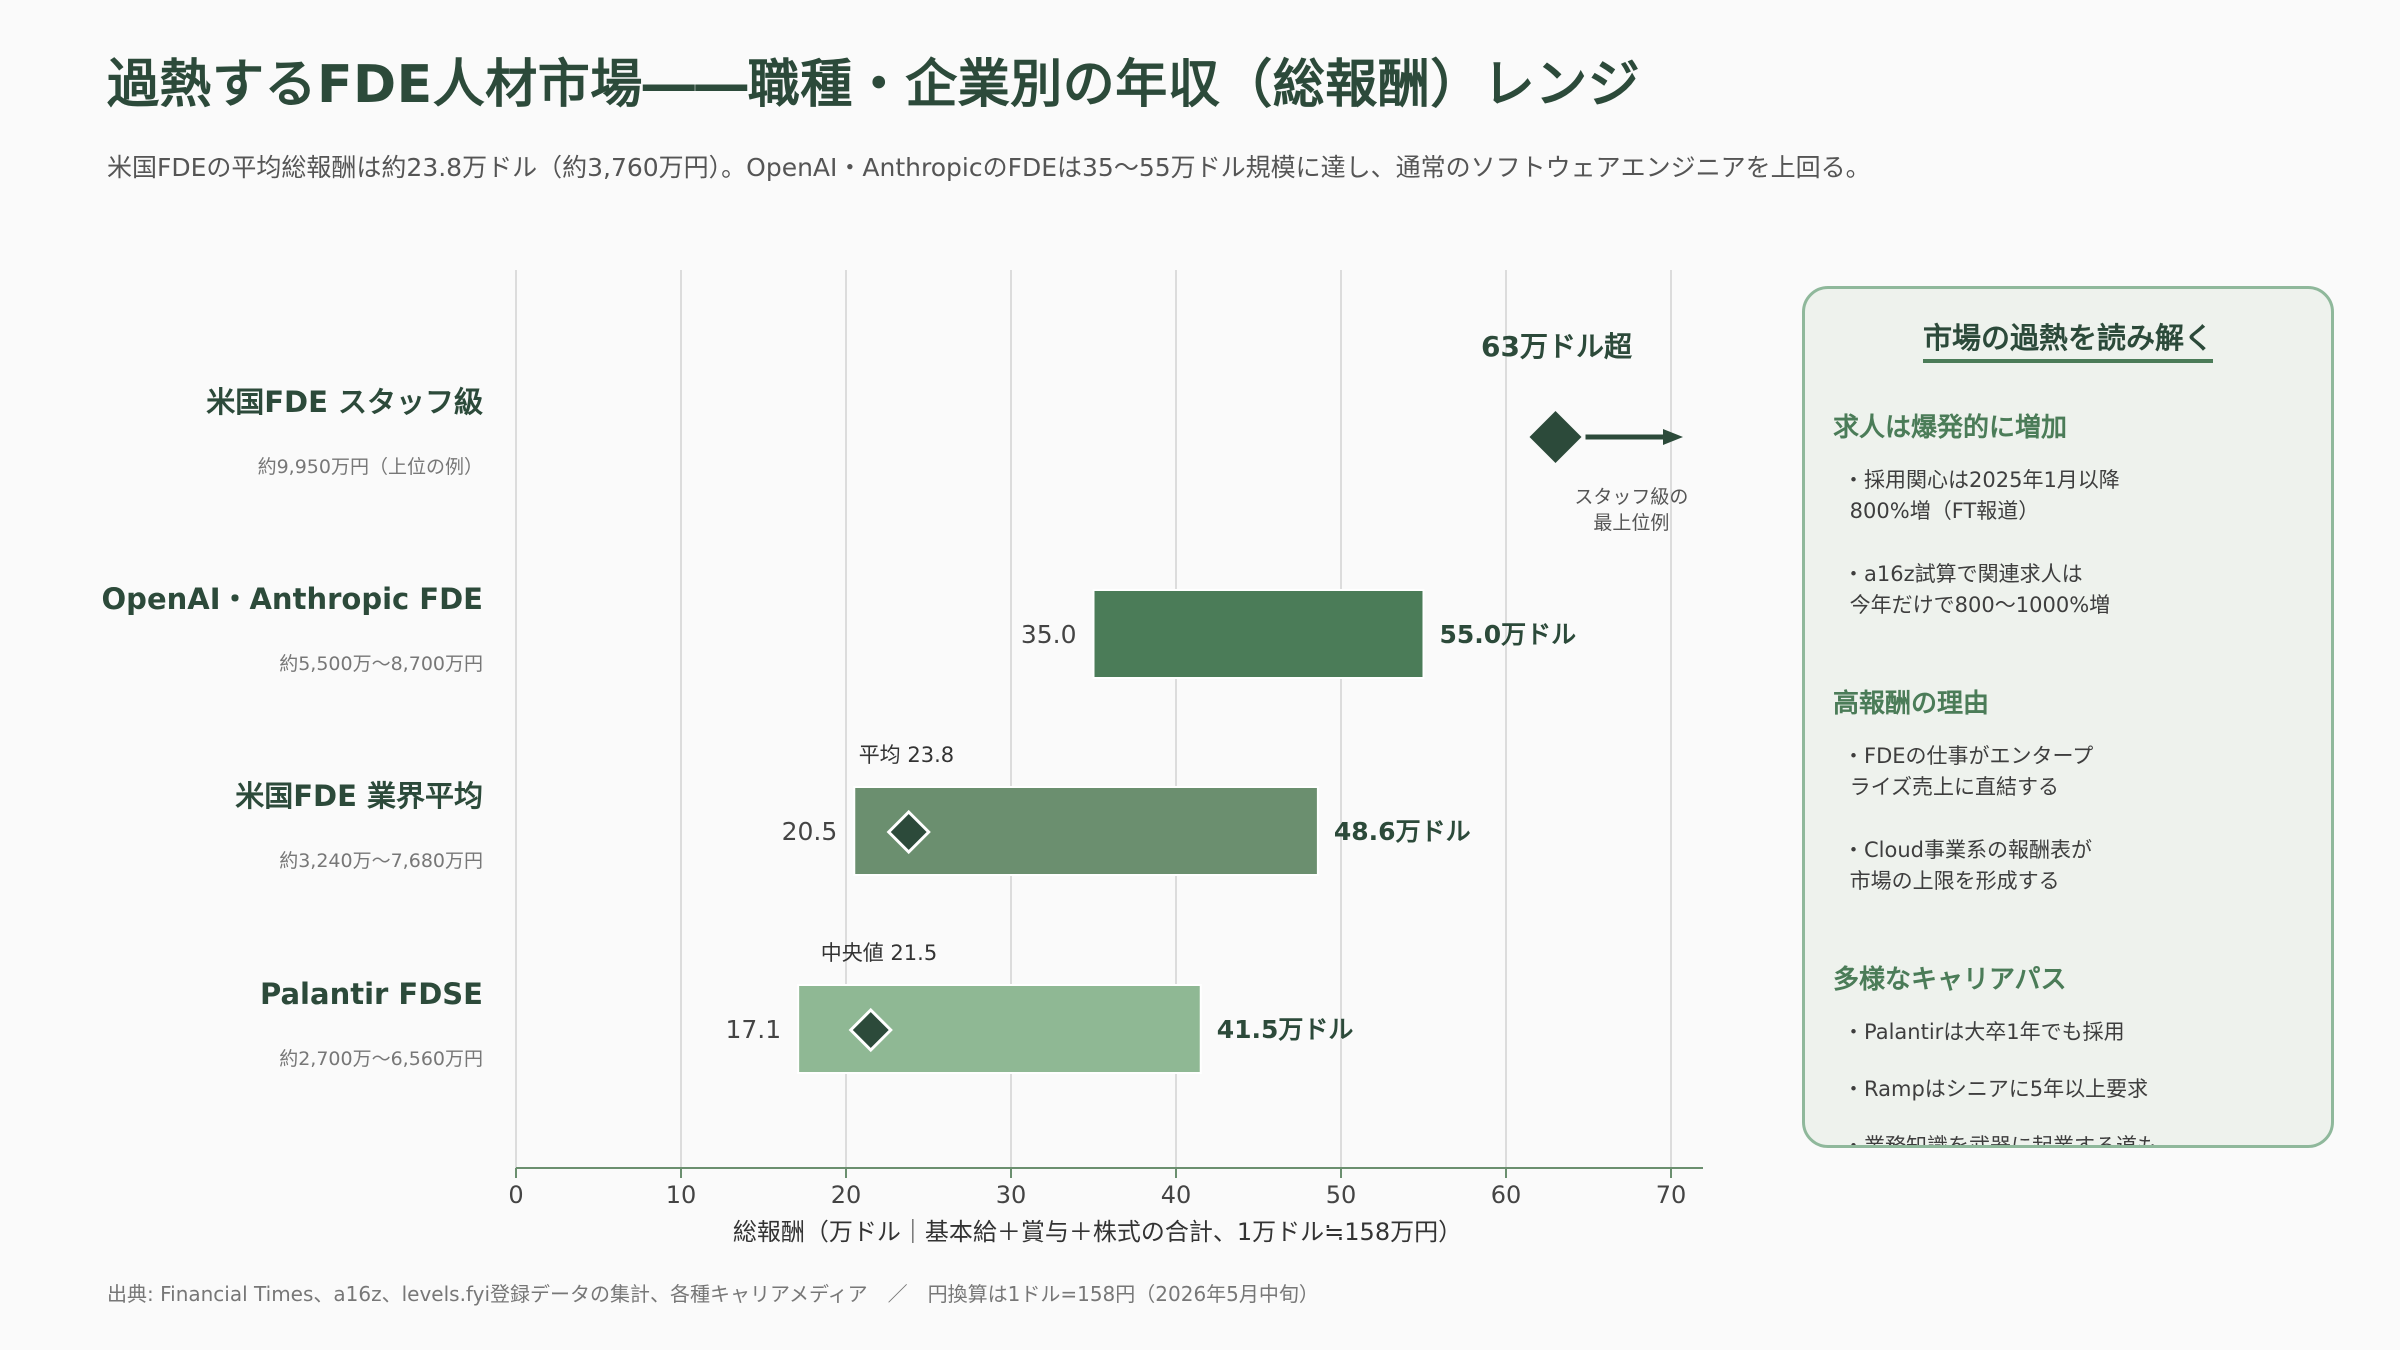 Image resolution: width=2400 pixels, height=1350 pixels. I want to click on range-low-label: 20.5, so click(810, 831).